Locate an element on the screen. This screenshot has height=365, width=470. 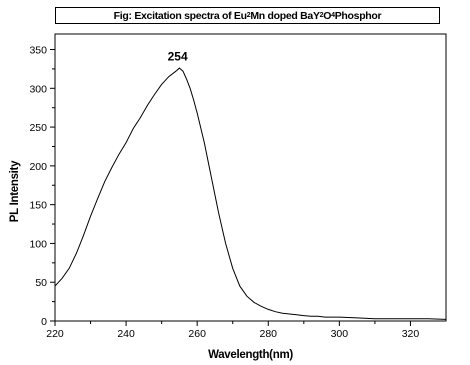
y-axis-label: PL Intensity is located at coordinates (15, 191).